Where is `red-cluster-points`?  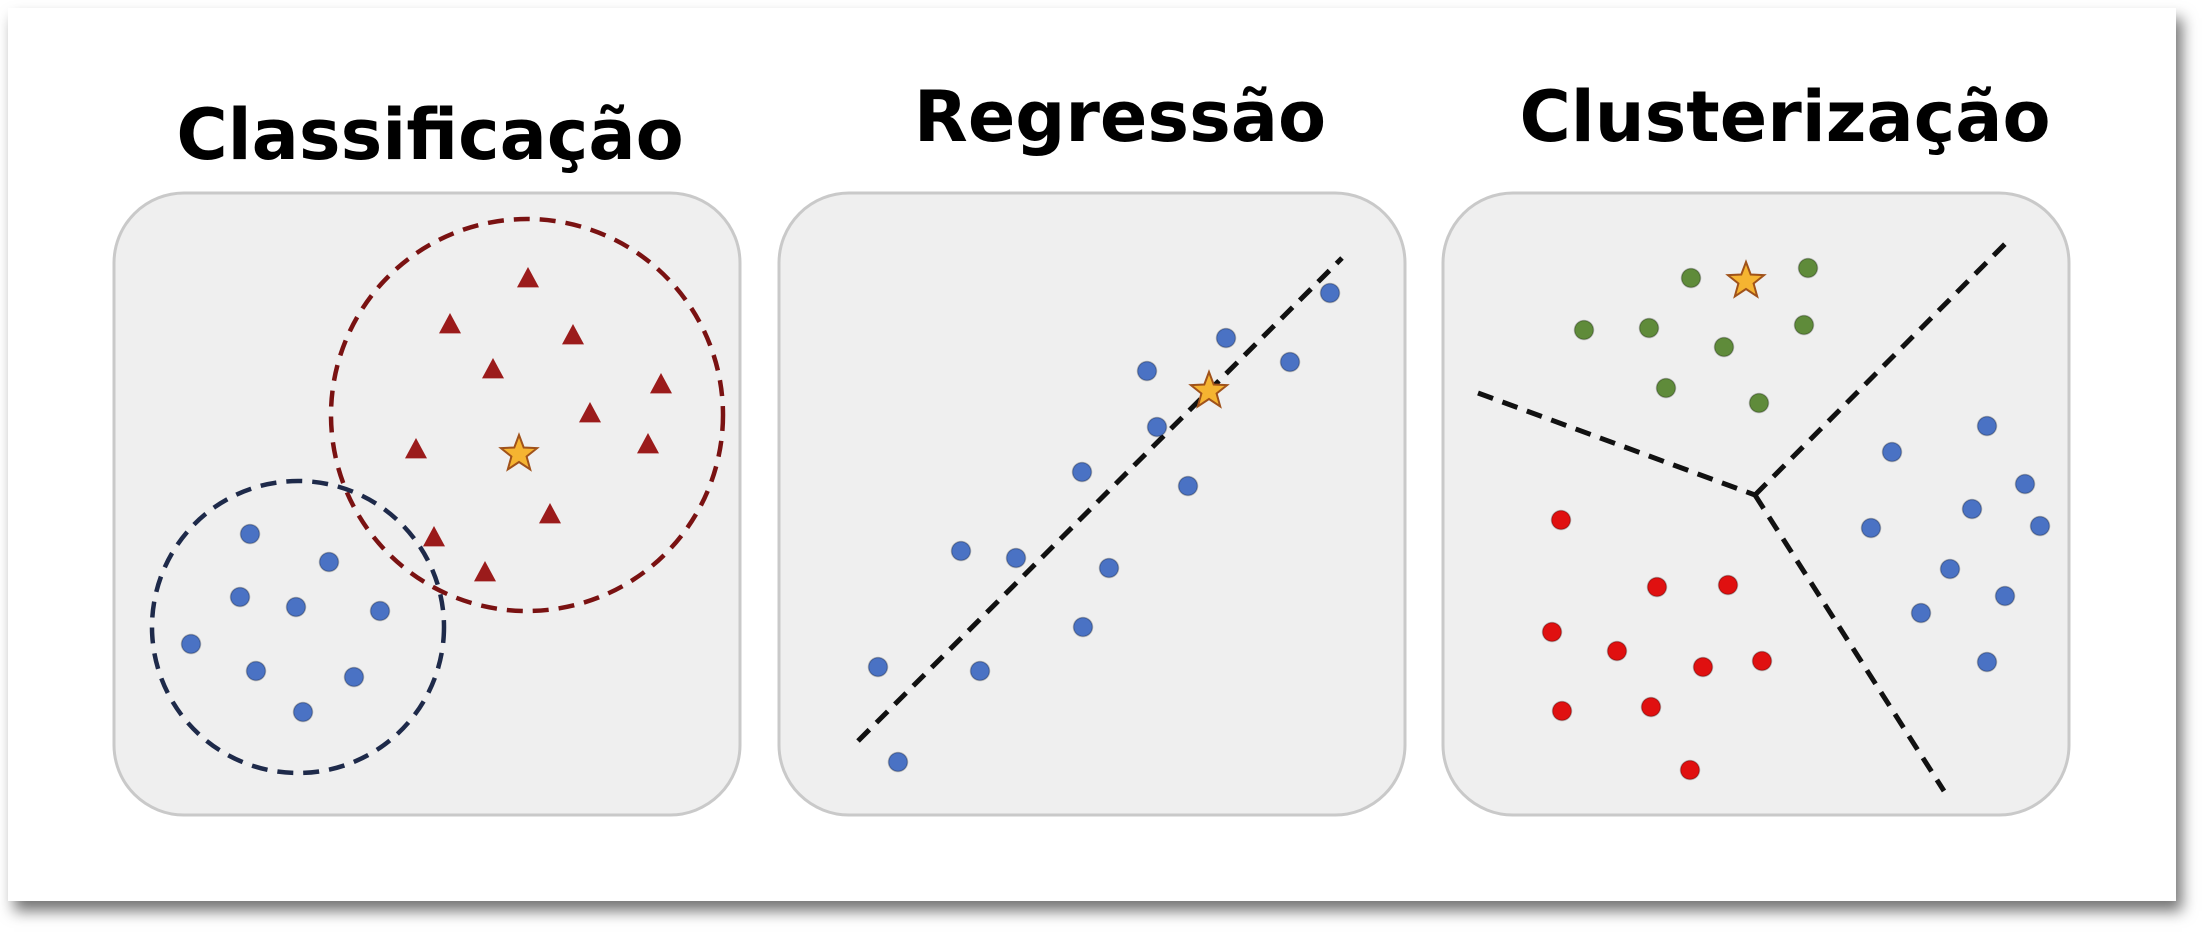
red-cluster-points is located at coordinates (1657, 645).